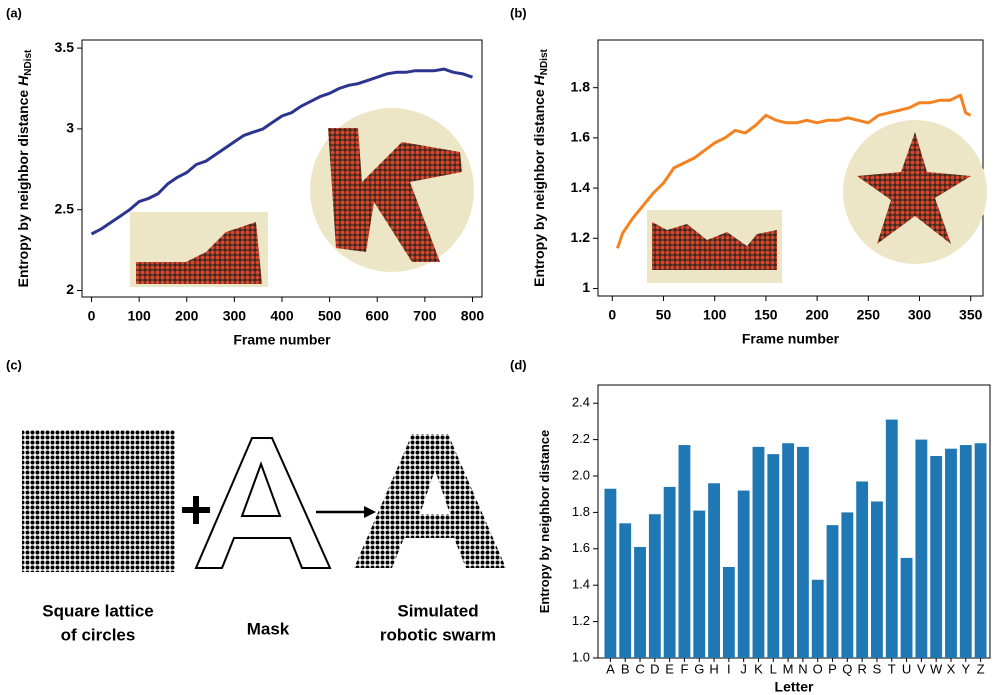 The image size is (1005, 695). Describe the element at coordinates (430, 501) in the screenshot. I see `swarm-letter` at that location.